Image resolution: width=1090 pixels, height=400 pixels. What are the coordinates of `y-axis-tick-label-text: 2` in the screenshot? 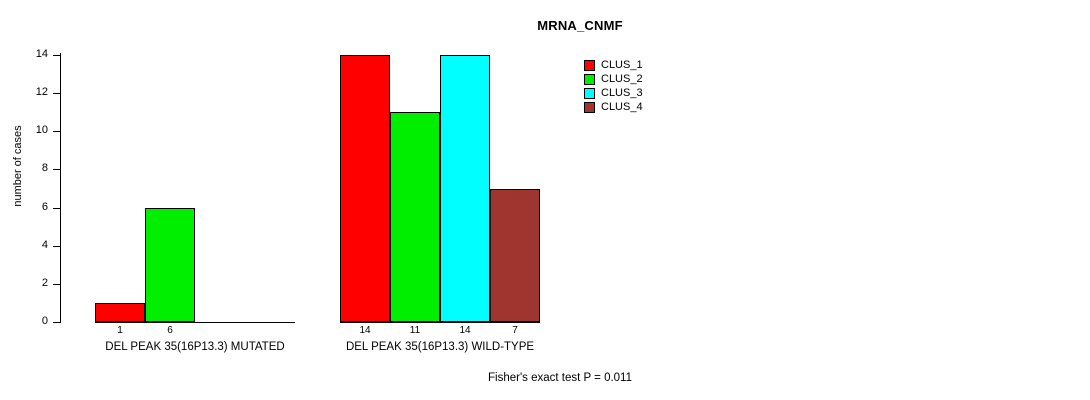 It's located at (44, 282).